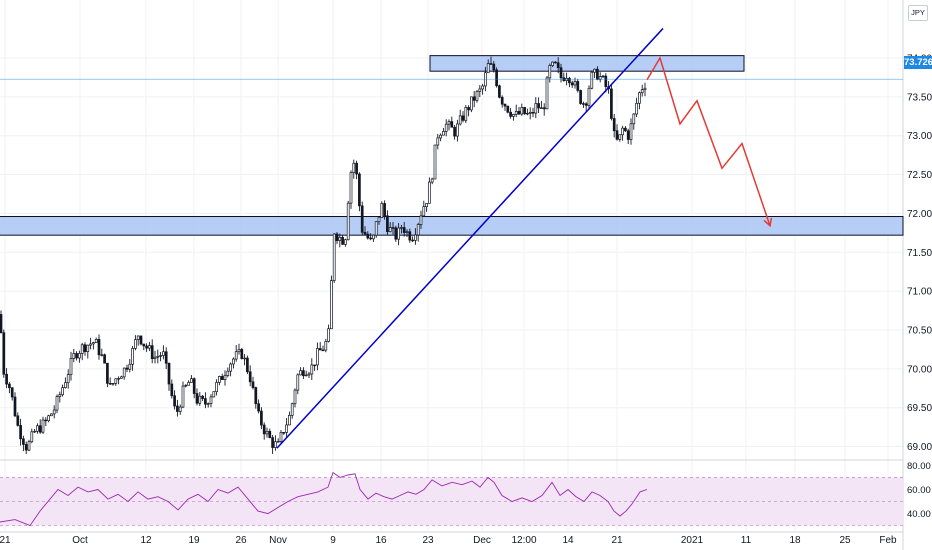 This screenshot has width=932, height=550. I want to click on resistance-zone, so click(587, 63).